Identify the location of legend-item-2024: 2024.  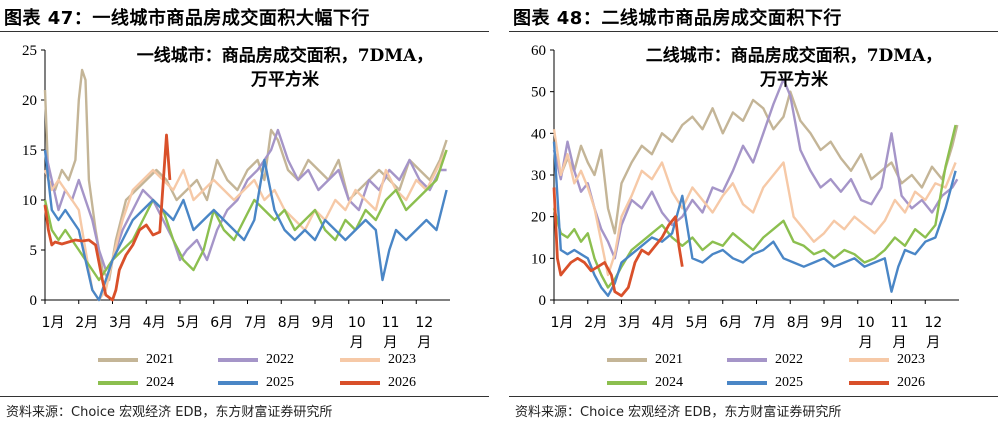
(136, 383).